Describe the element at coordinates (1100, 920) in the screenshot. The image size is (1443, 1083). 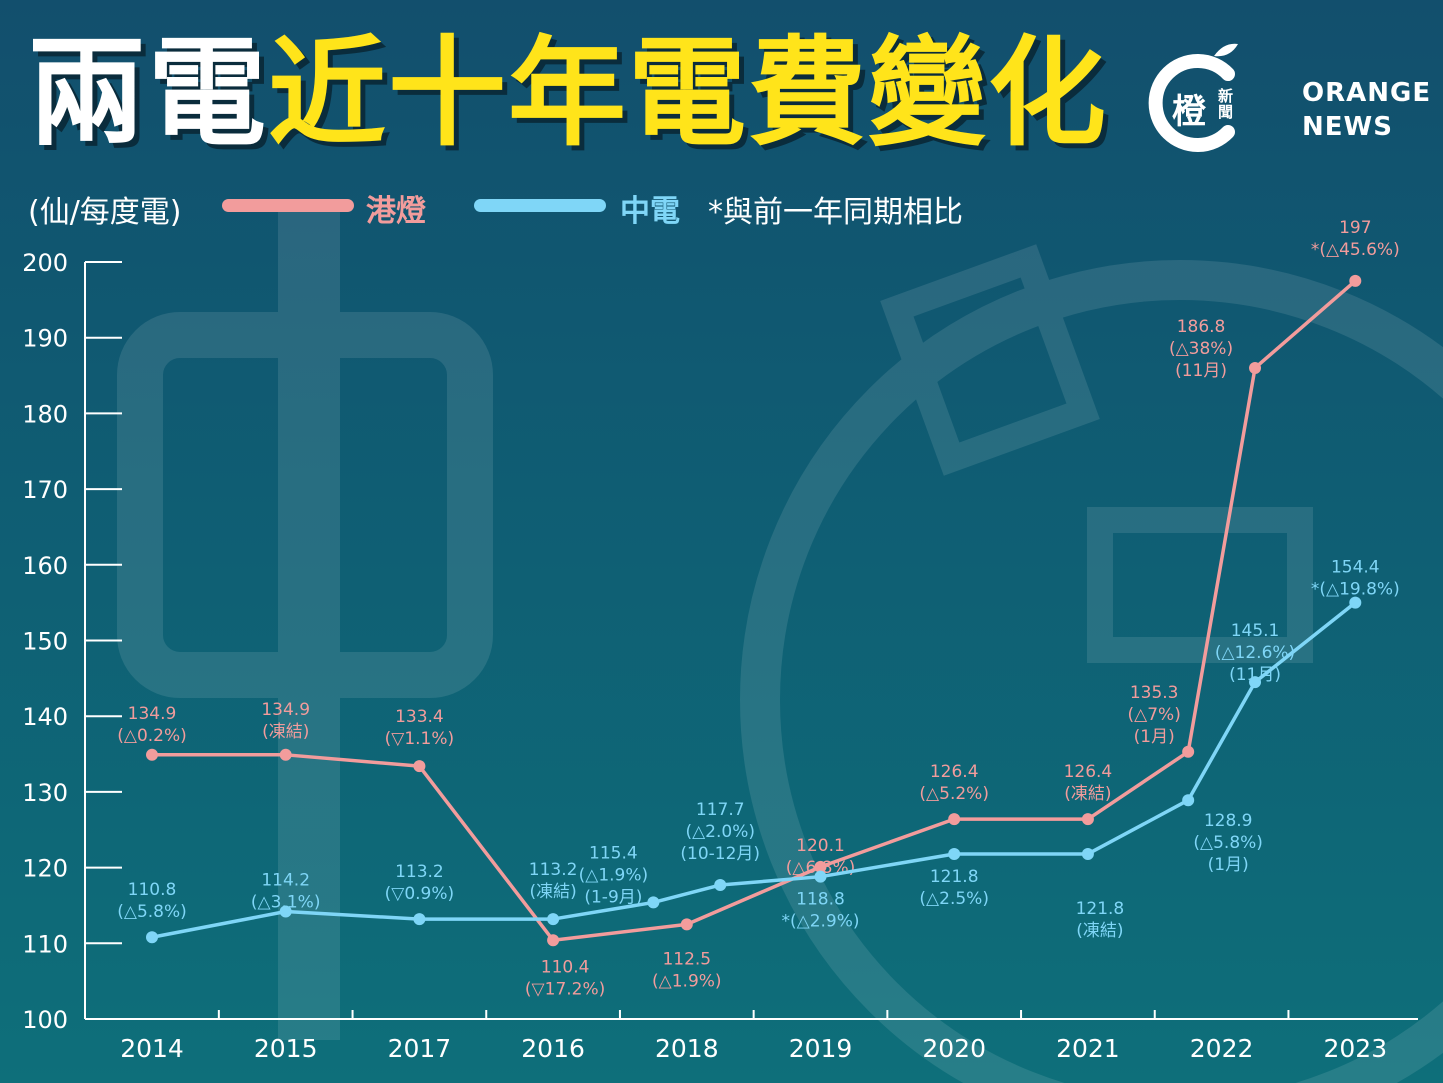
I see `data-label: 121.8 (凍結)` at that location.